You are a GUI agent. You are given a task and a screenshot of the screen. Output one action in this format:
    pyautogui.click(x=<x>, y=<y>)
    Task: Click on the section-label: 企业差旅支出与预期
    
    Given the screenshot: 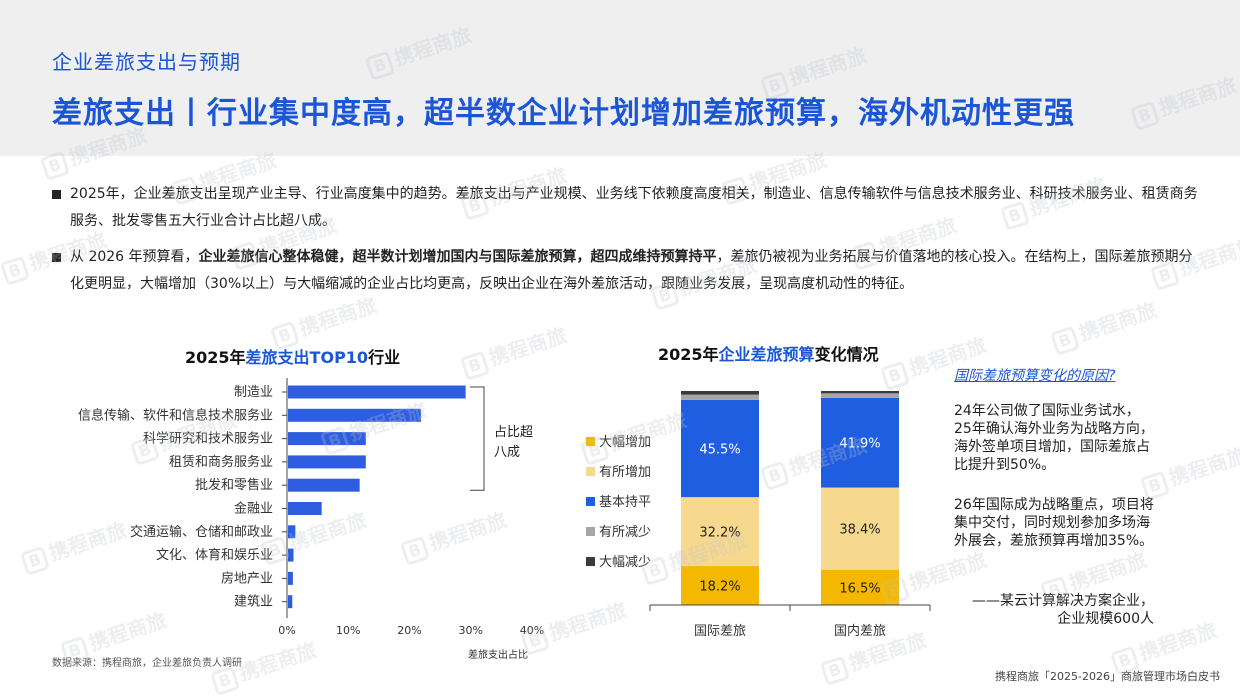 What is the action you would take?
    pyautogui.click(x=146, y=62)
    